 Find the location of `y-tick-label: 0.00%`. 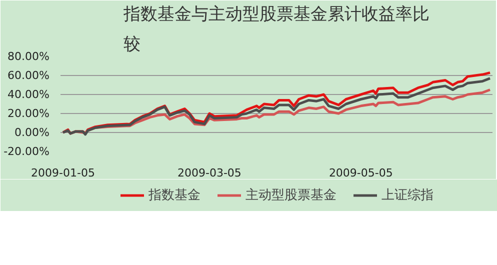

y-tick-label: 0.00% is located at coordinates (32, 132).